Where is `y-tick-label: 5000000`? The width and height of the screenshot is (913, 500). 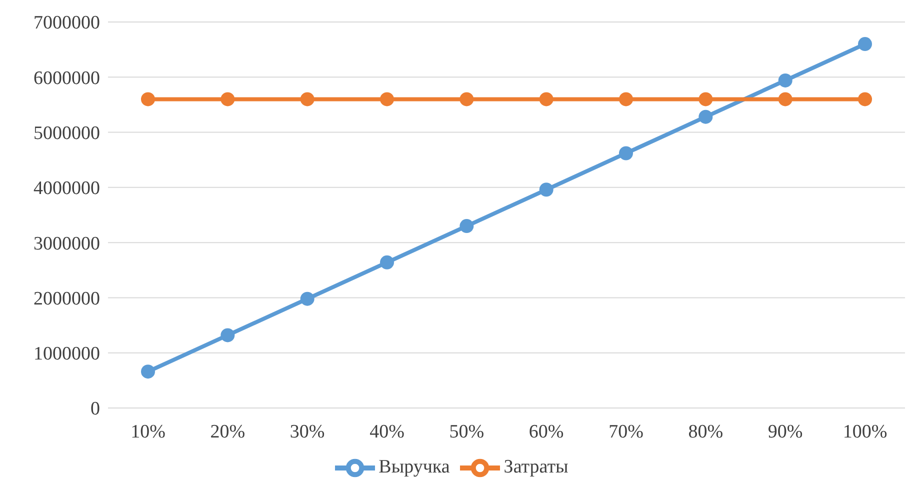
y-tick-label: 5000000 is located at coordinates (67, 133).